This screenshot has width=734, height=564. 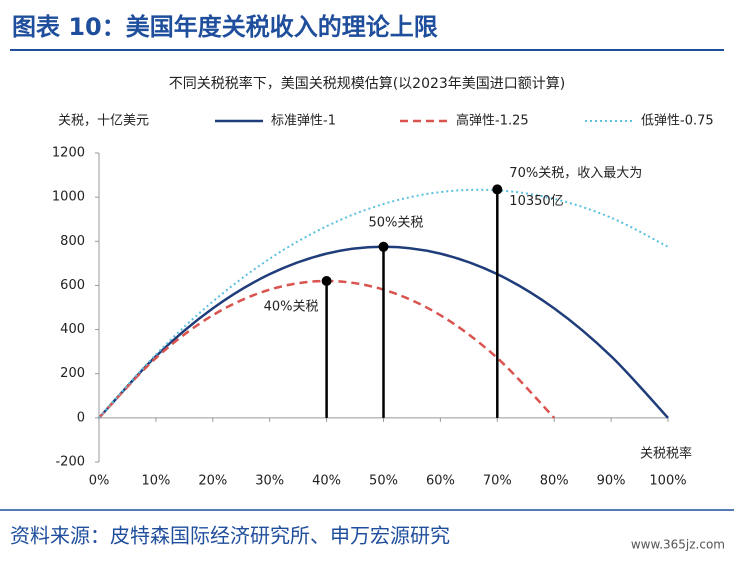 I want to click on y-tick-label: 800, so click(x=72, y=241).